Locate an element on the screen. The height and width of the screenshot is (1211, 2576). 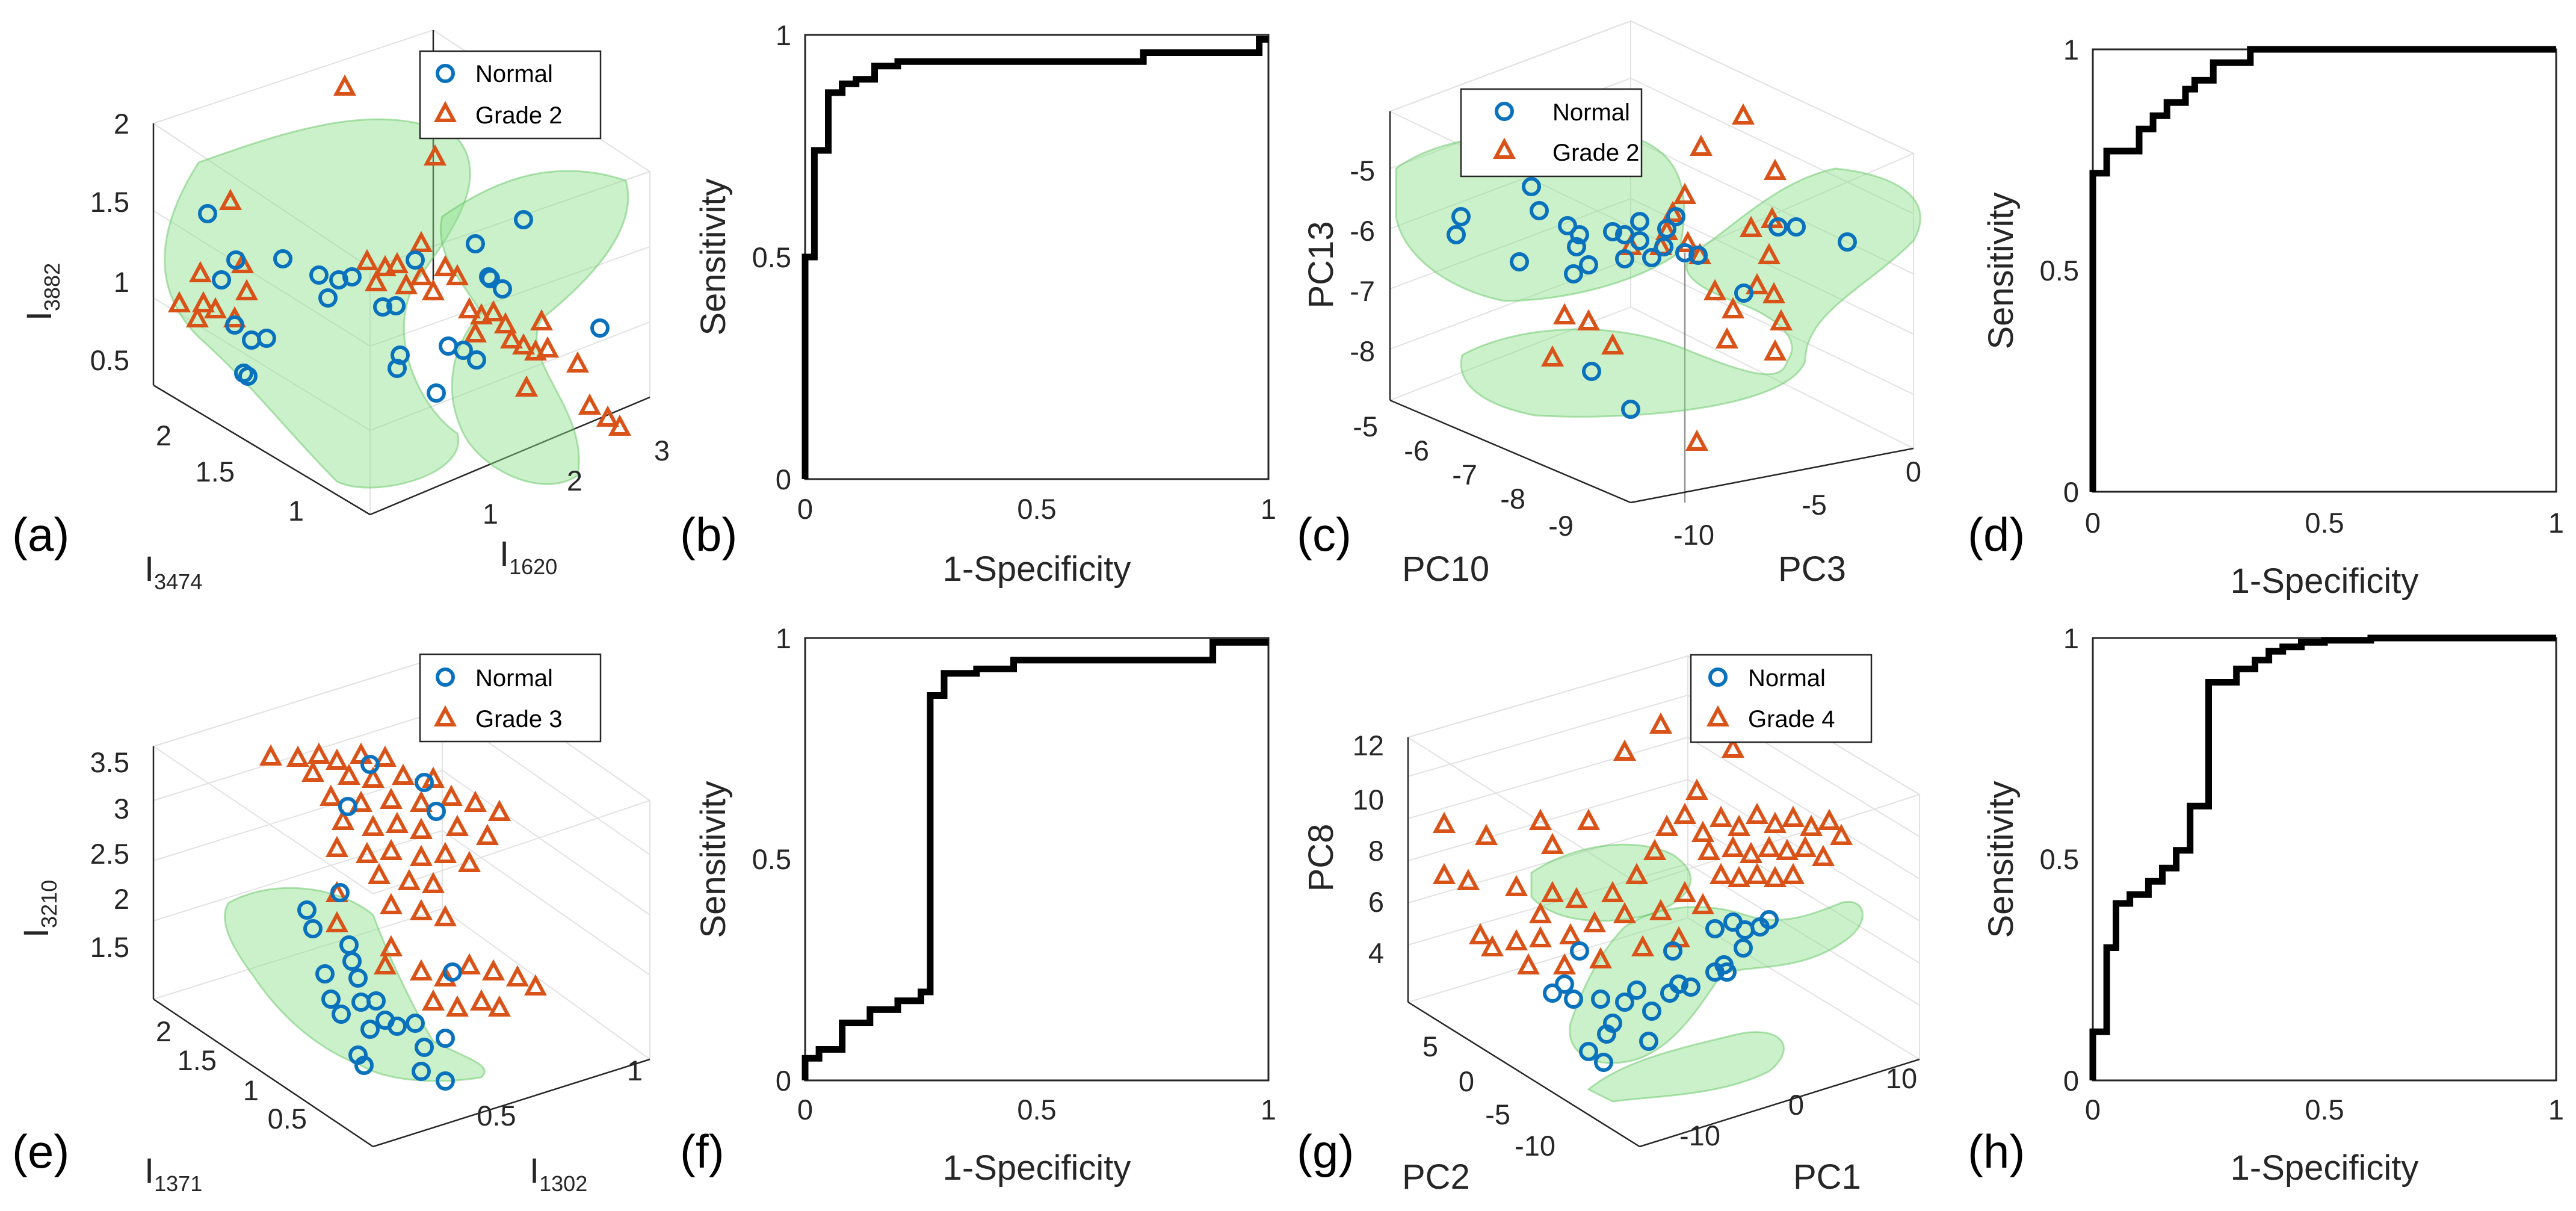
y-tick: 5 is located at coordinates (1430, 1046).